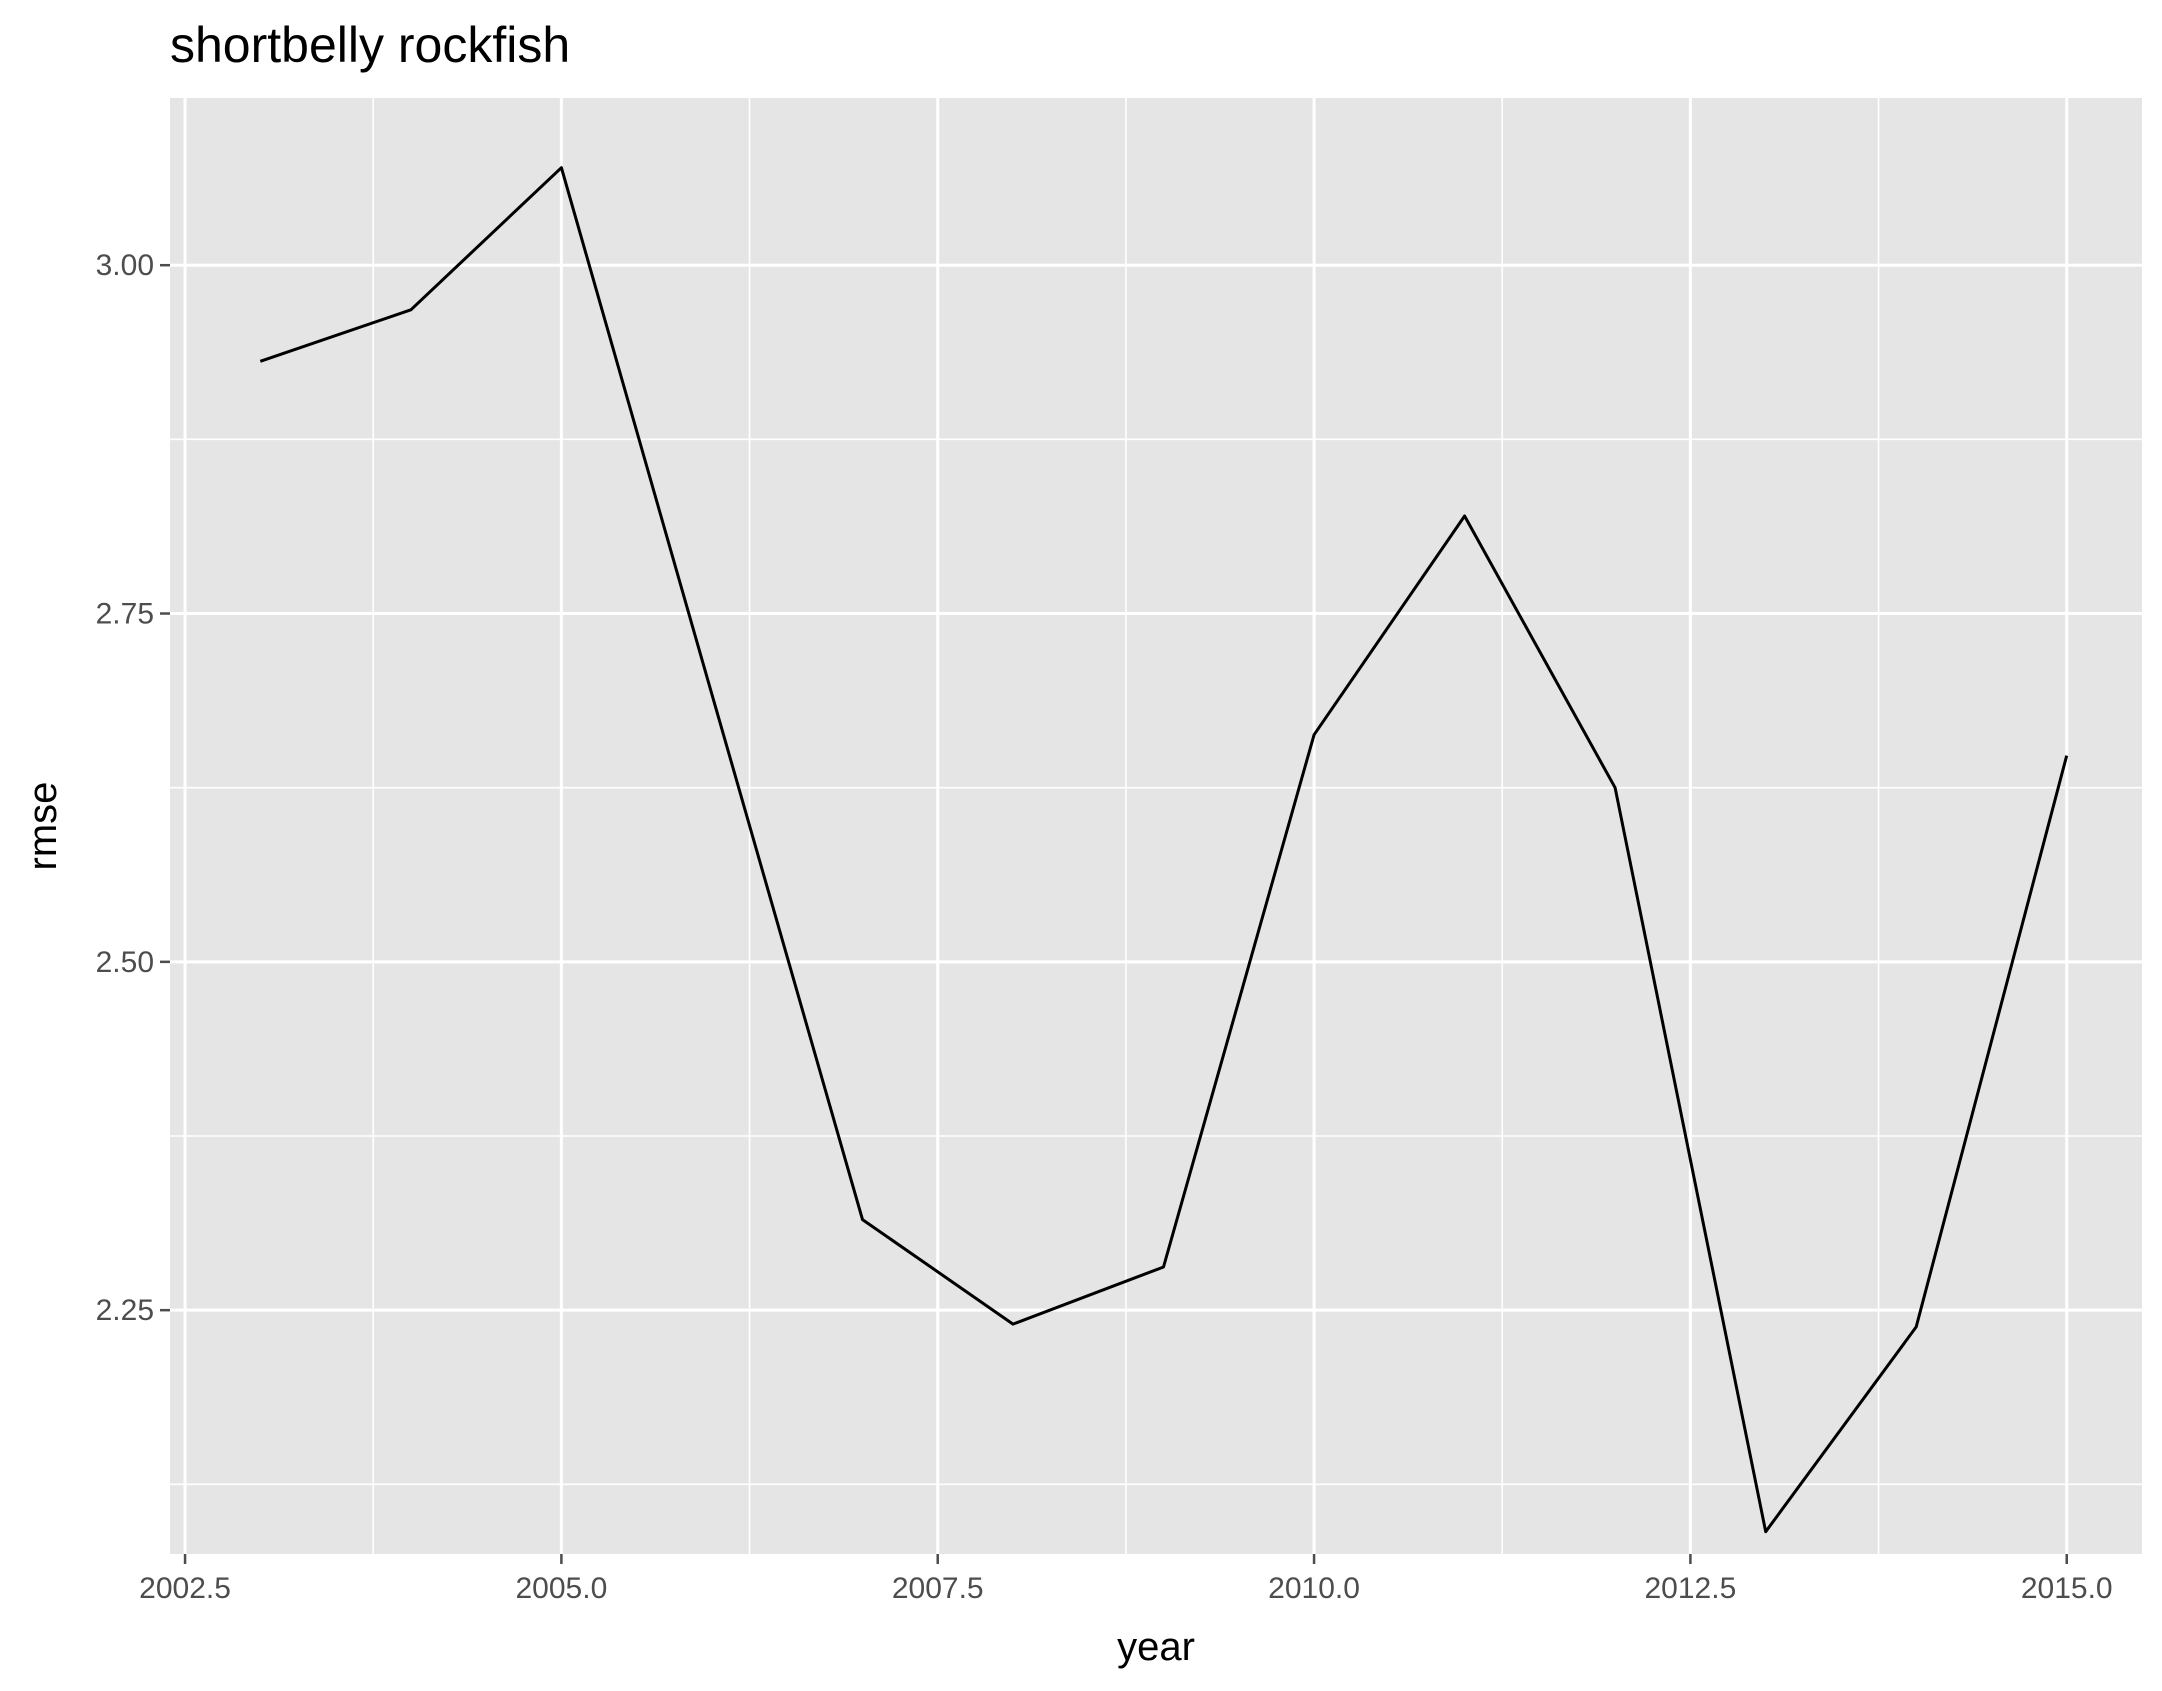  I want to click on chart-title: shortbelly rockfish, so click(370, 45).